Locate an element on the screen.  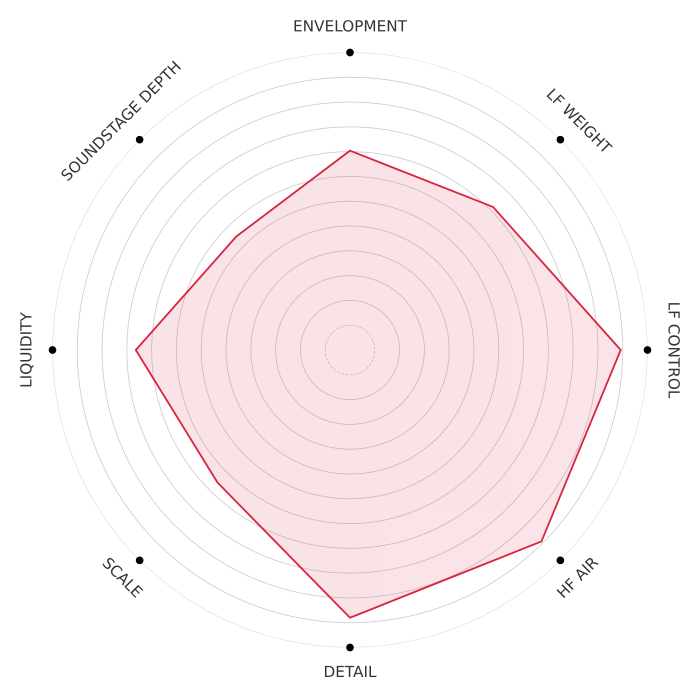
spoke-label: HF AIR is located at coordinates (577, 577).